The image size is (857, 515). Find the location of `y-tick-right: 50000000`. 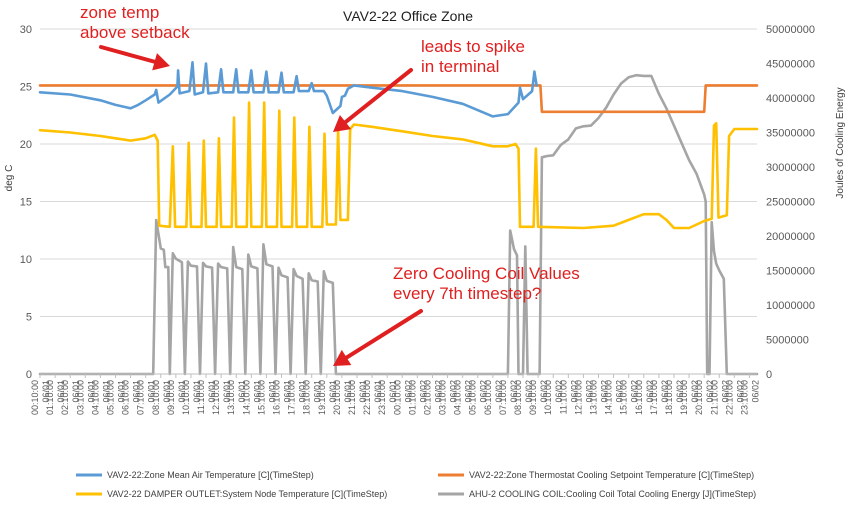

y-tick-right: 50000000 is located at coordinates (790, 30).